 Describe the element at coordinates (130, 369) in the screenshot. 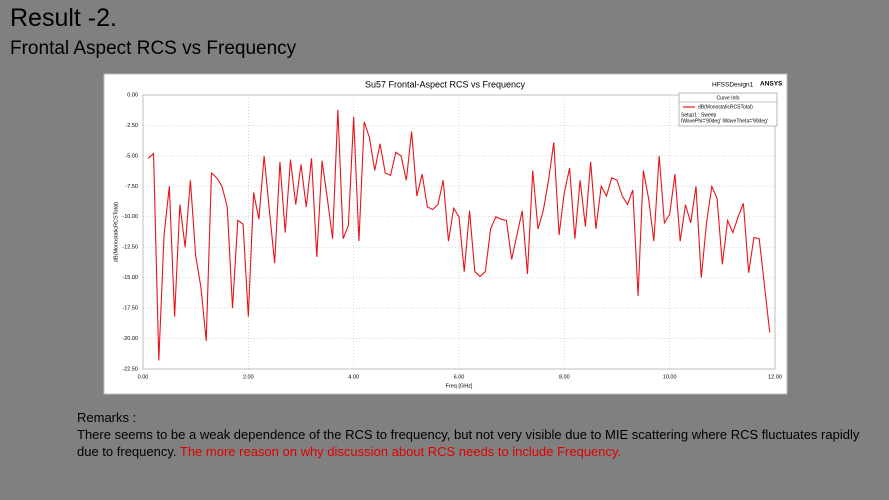

I see `y-tick-label: -22.50` at that location.